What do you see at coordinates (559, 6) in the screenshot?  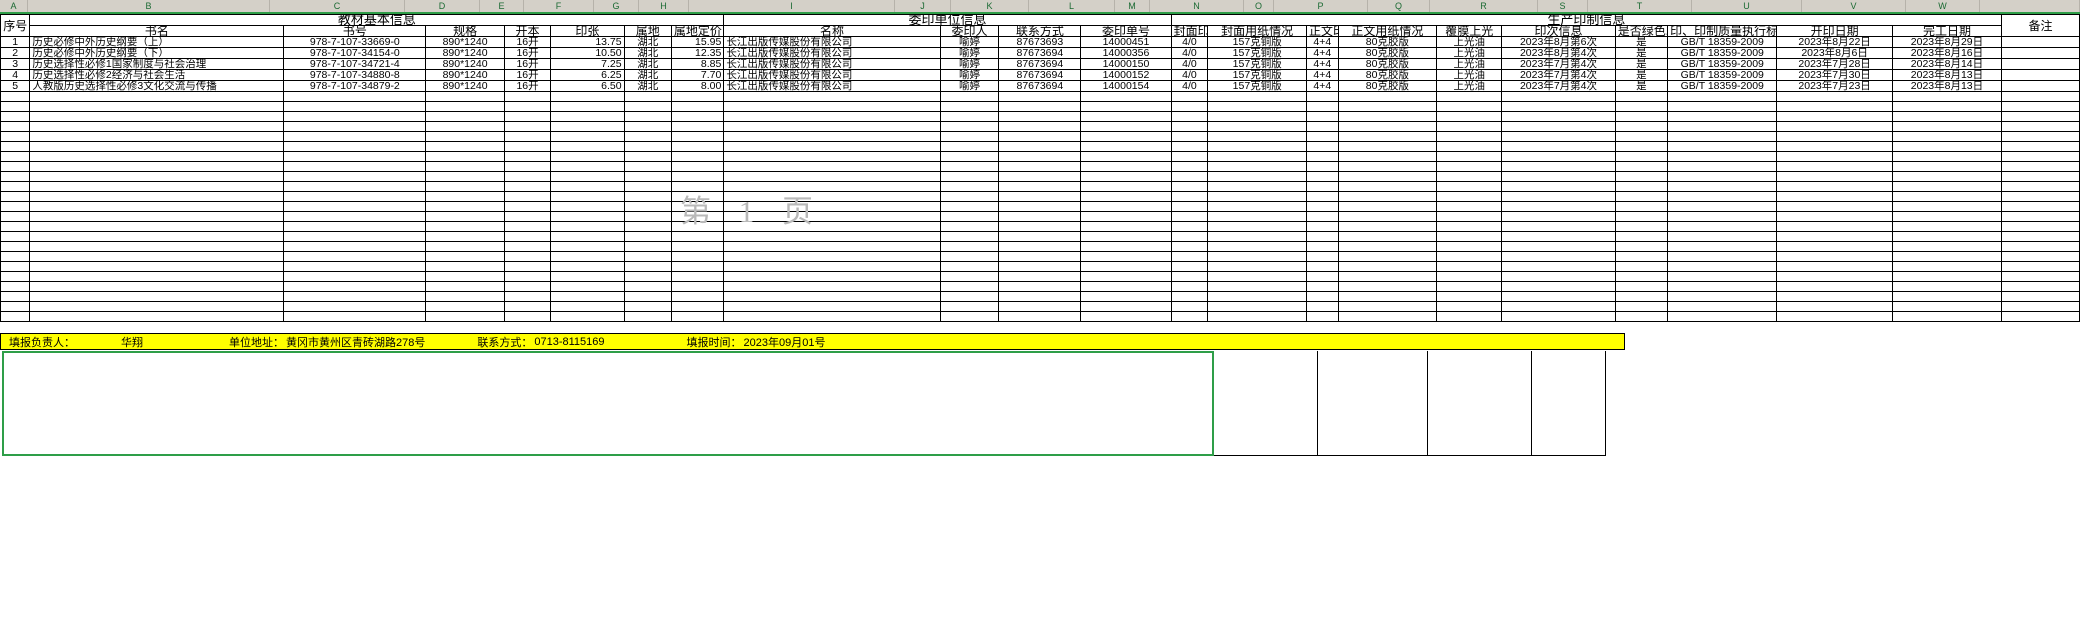 I see `column-header-F: F` at bounding box center [559, 6].